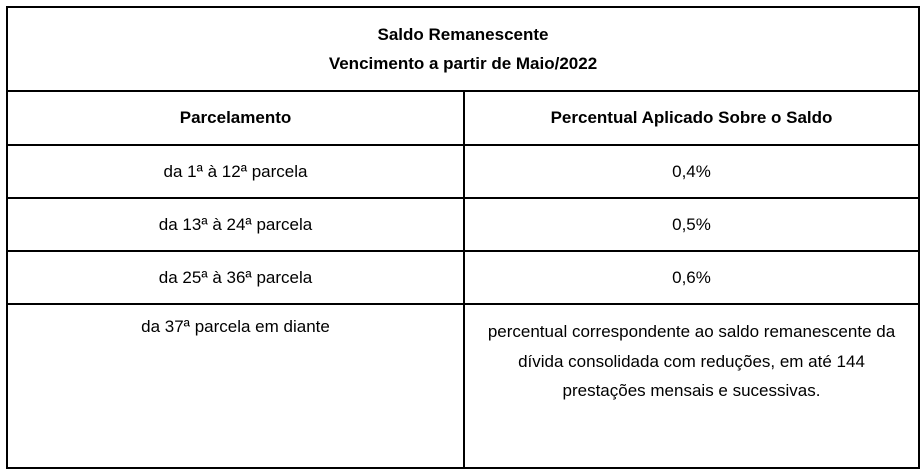 The width and height of the screenshot is (924, 469). I want to click on cell-percent: 0,4%, so click(691, 172).